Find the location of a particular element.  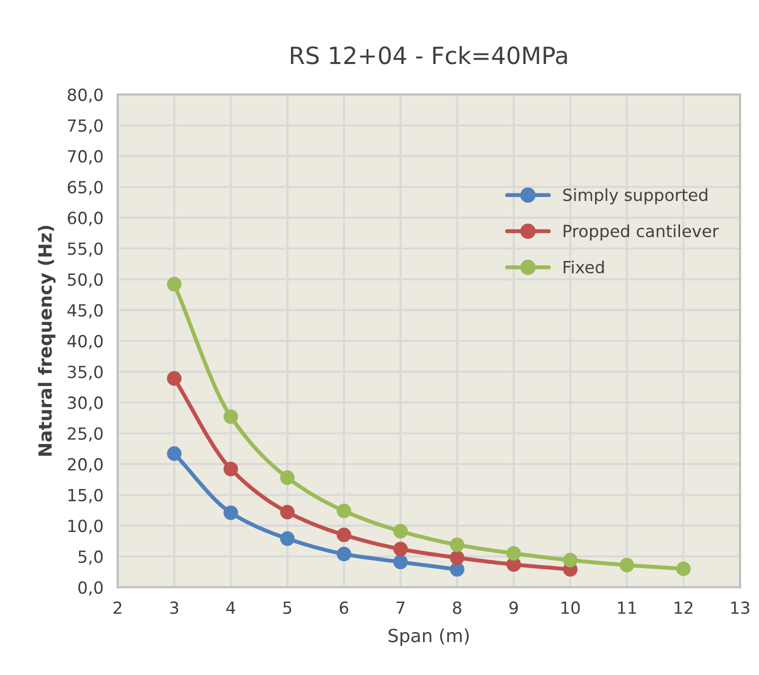

x-tick-label: 2 is located at coordinates (118, 607).